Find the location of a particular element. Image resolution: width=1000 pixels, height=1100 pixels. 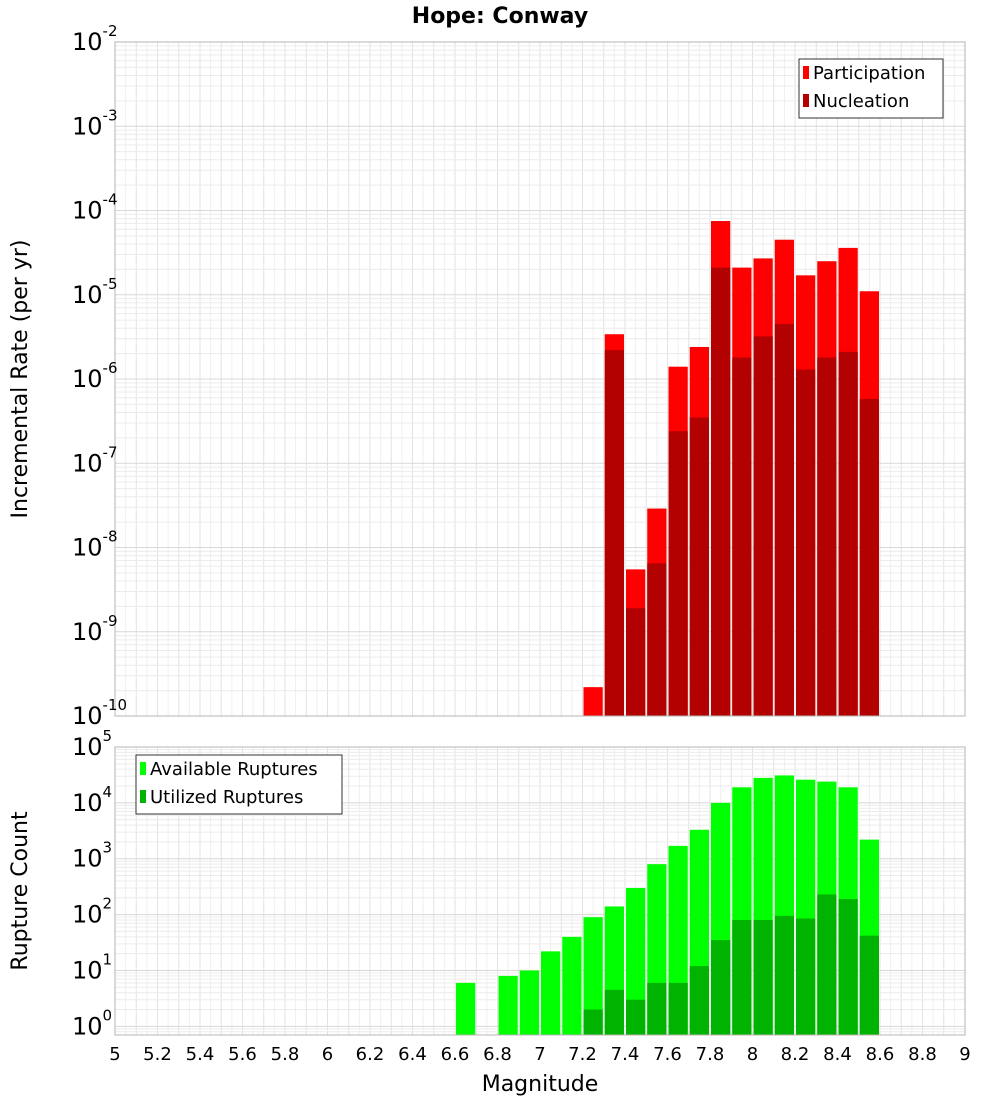

y-axis-label-1: Rupture Count is located at coordinates (20, 891).